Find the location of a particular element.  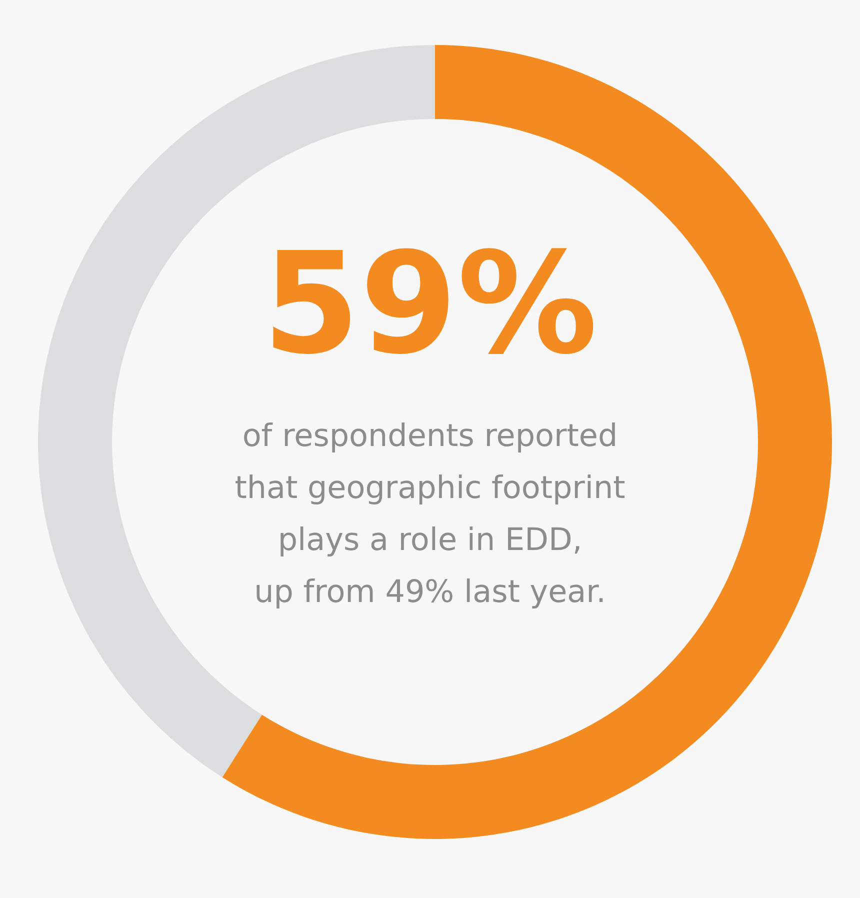

text: of respondents reported is located at coordinates (430, 436).